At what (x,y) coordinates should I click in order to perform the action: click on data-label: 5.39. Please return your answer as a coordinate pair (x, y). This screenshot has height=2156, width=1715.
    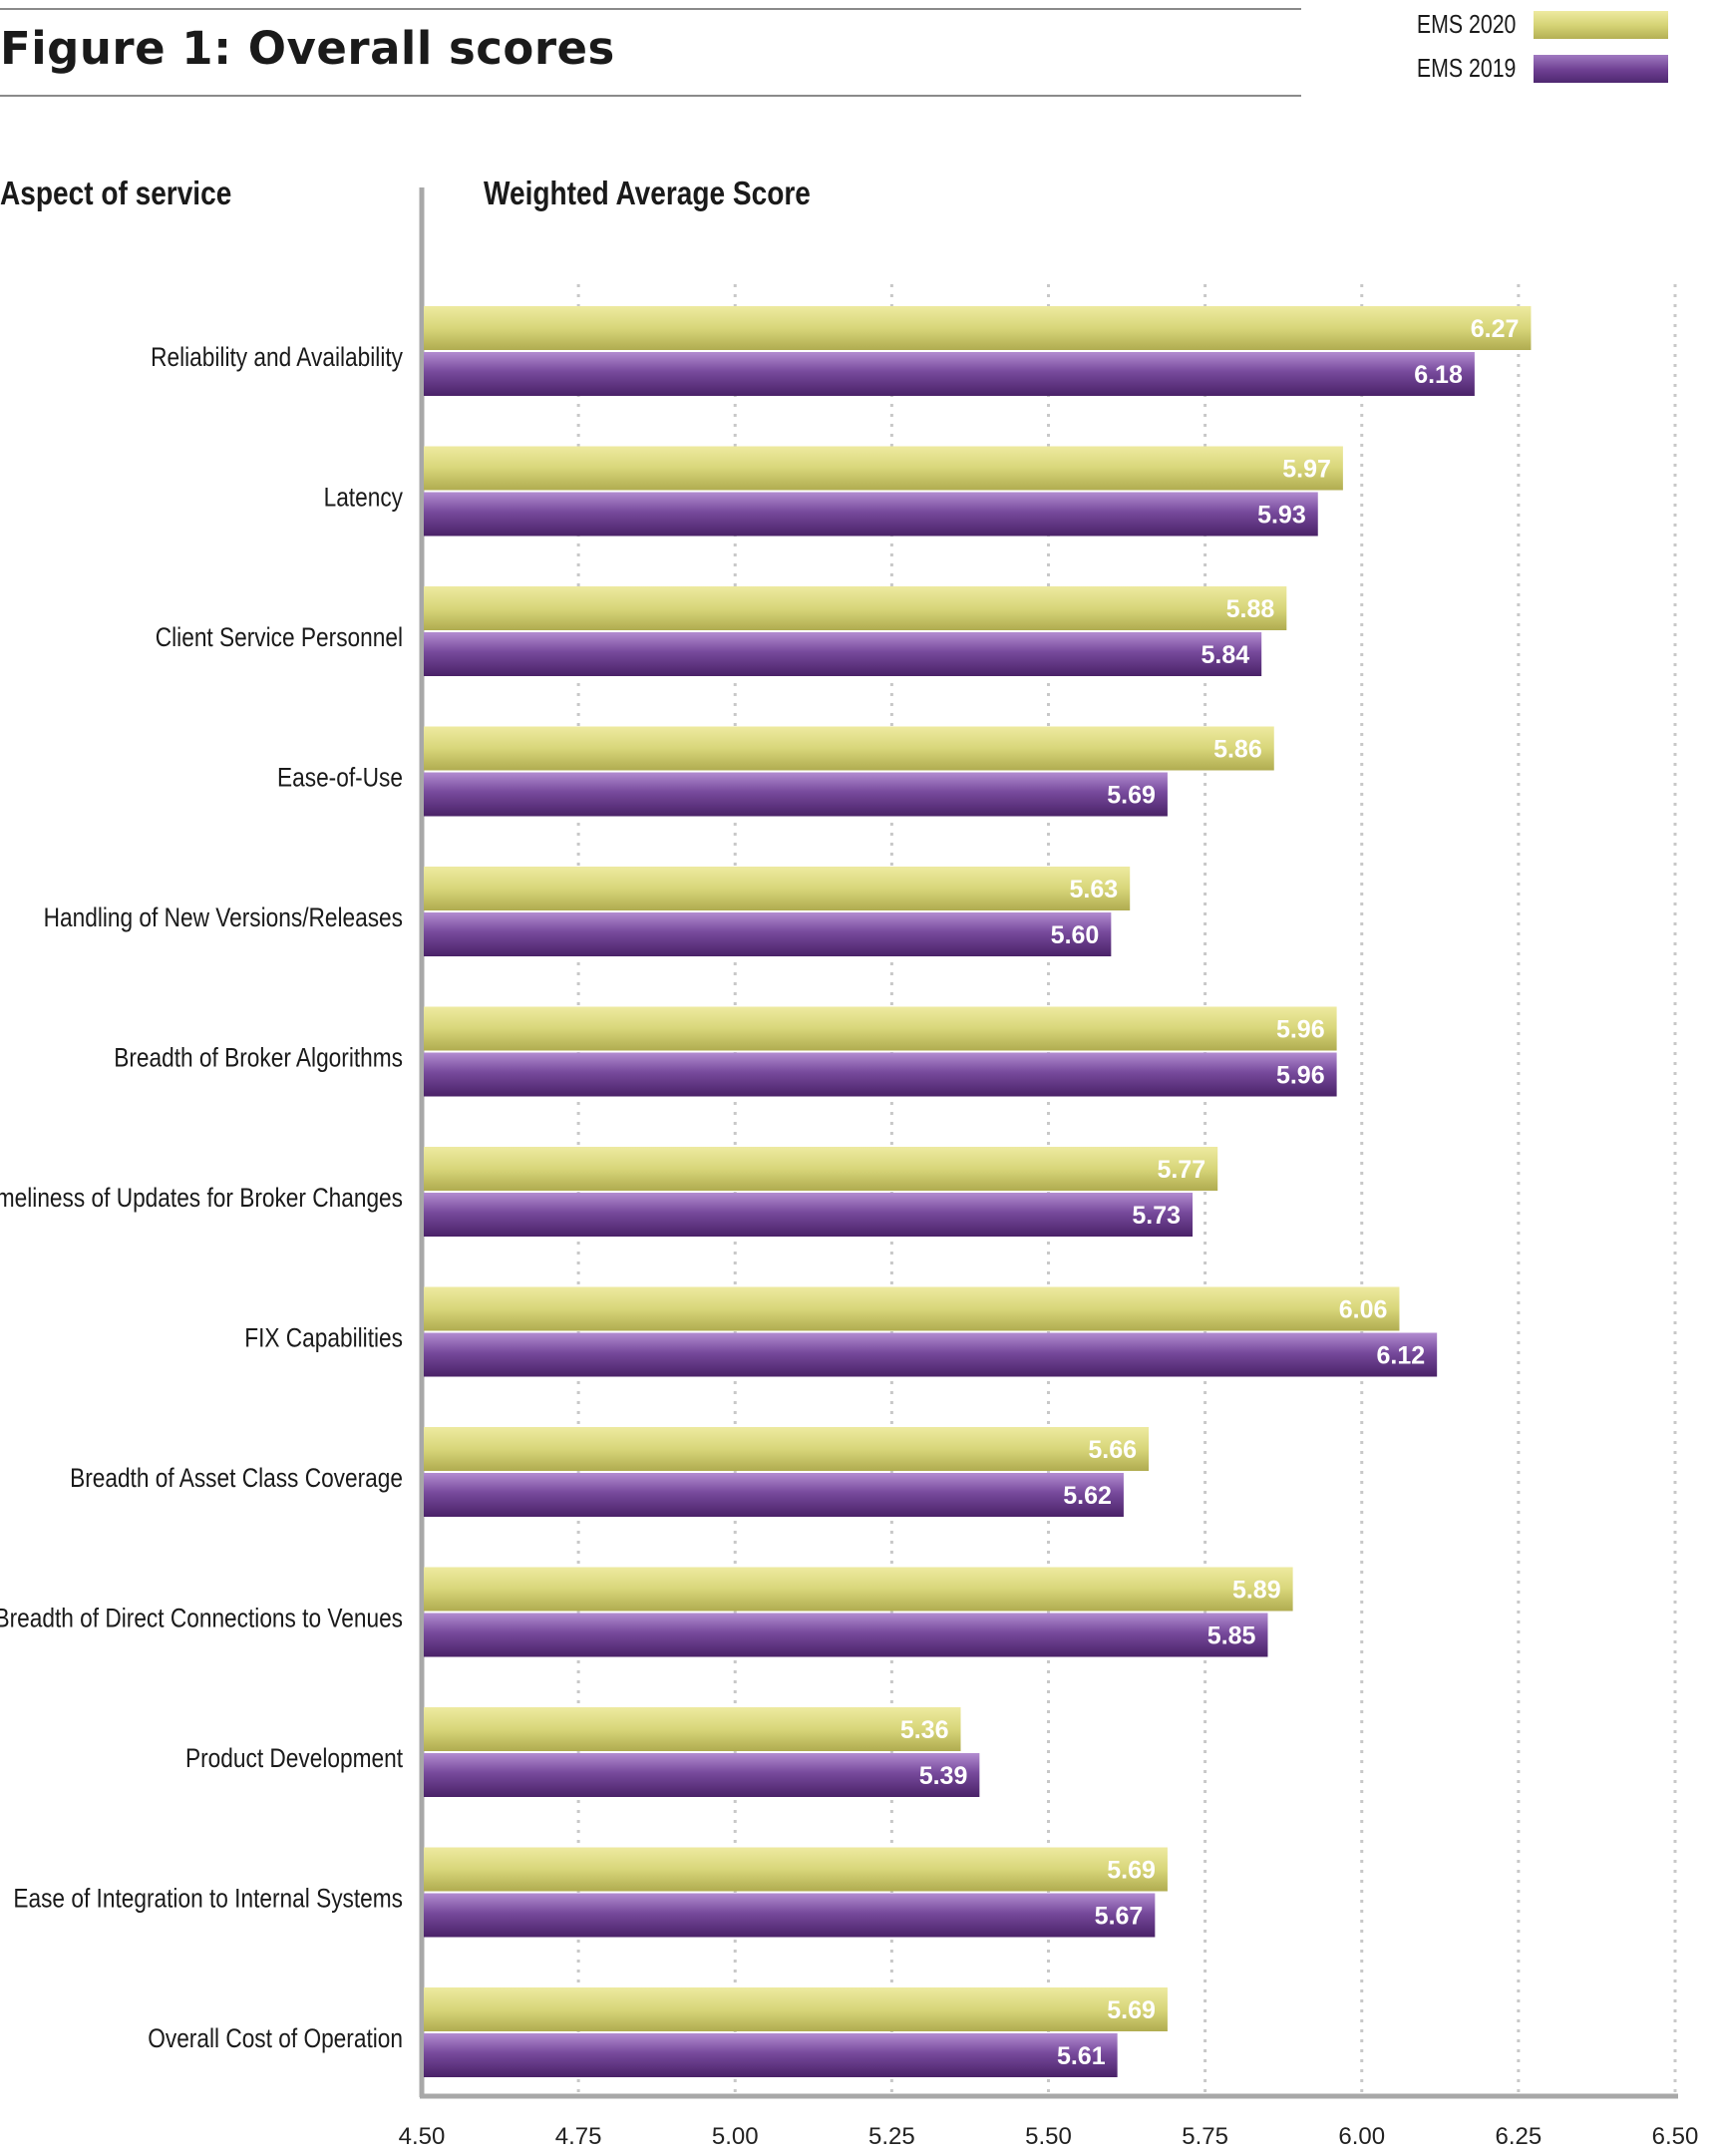
    Looking at the image, I should click on (943, 1776).